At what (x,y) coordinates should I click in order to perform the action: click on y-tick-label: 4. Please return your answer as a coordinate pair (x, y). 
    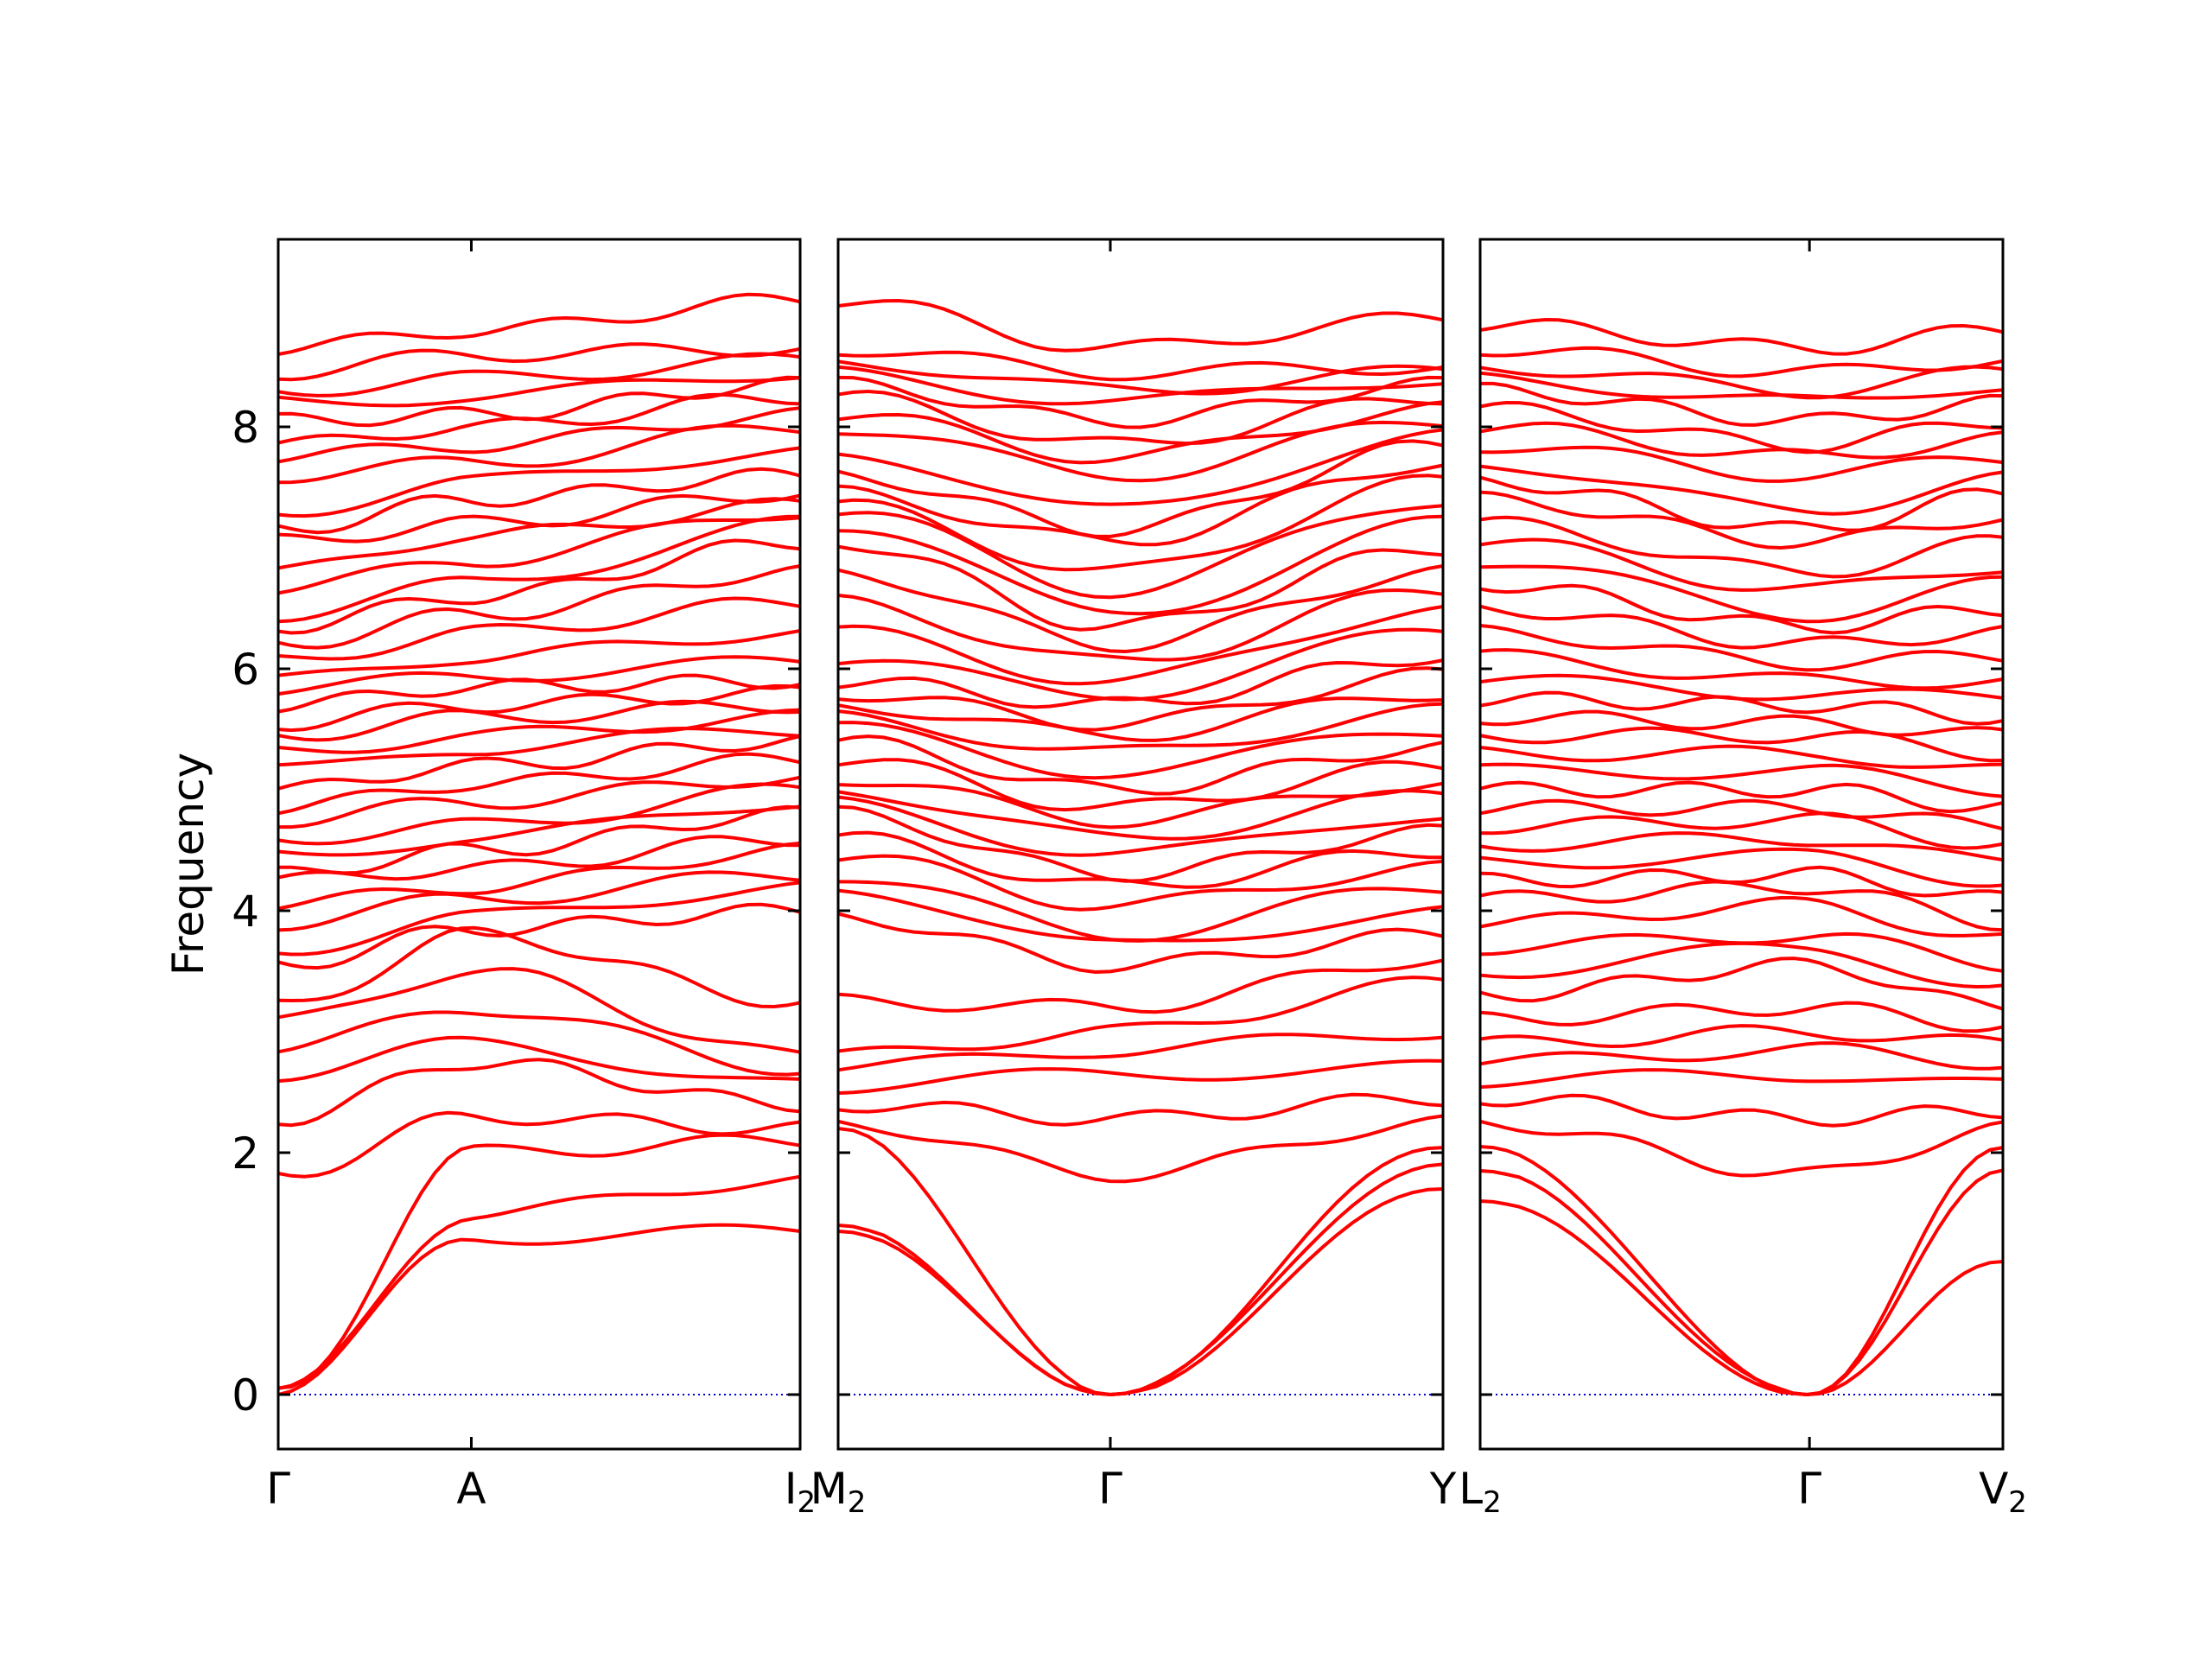
    Looking at the image, I should click on (245, 912).